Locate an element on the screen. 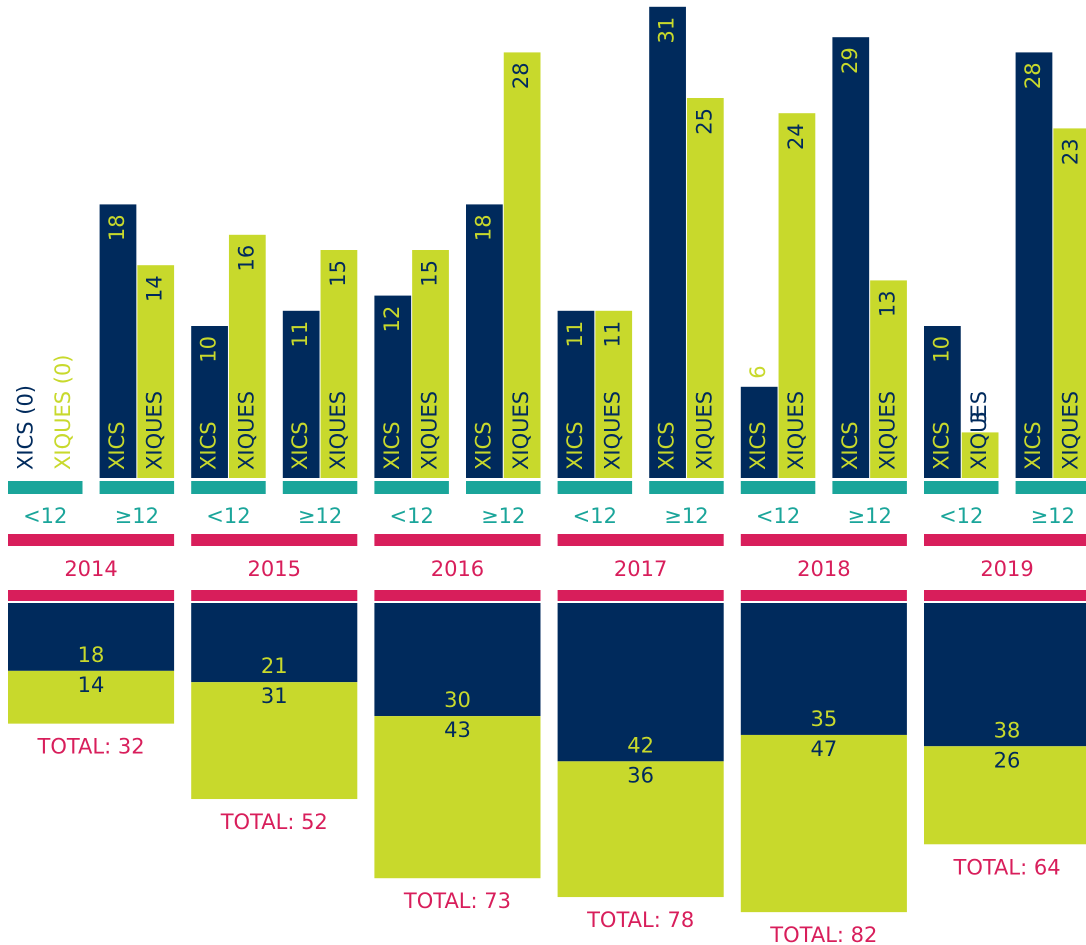  total-label: TOTAL: 52 is located at coordinates (274, 822).